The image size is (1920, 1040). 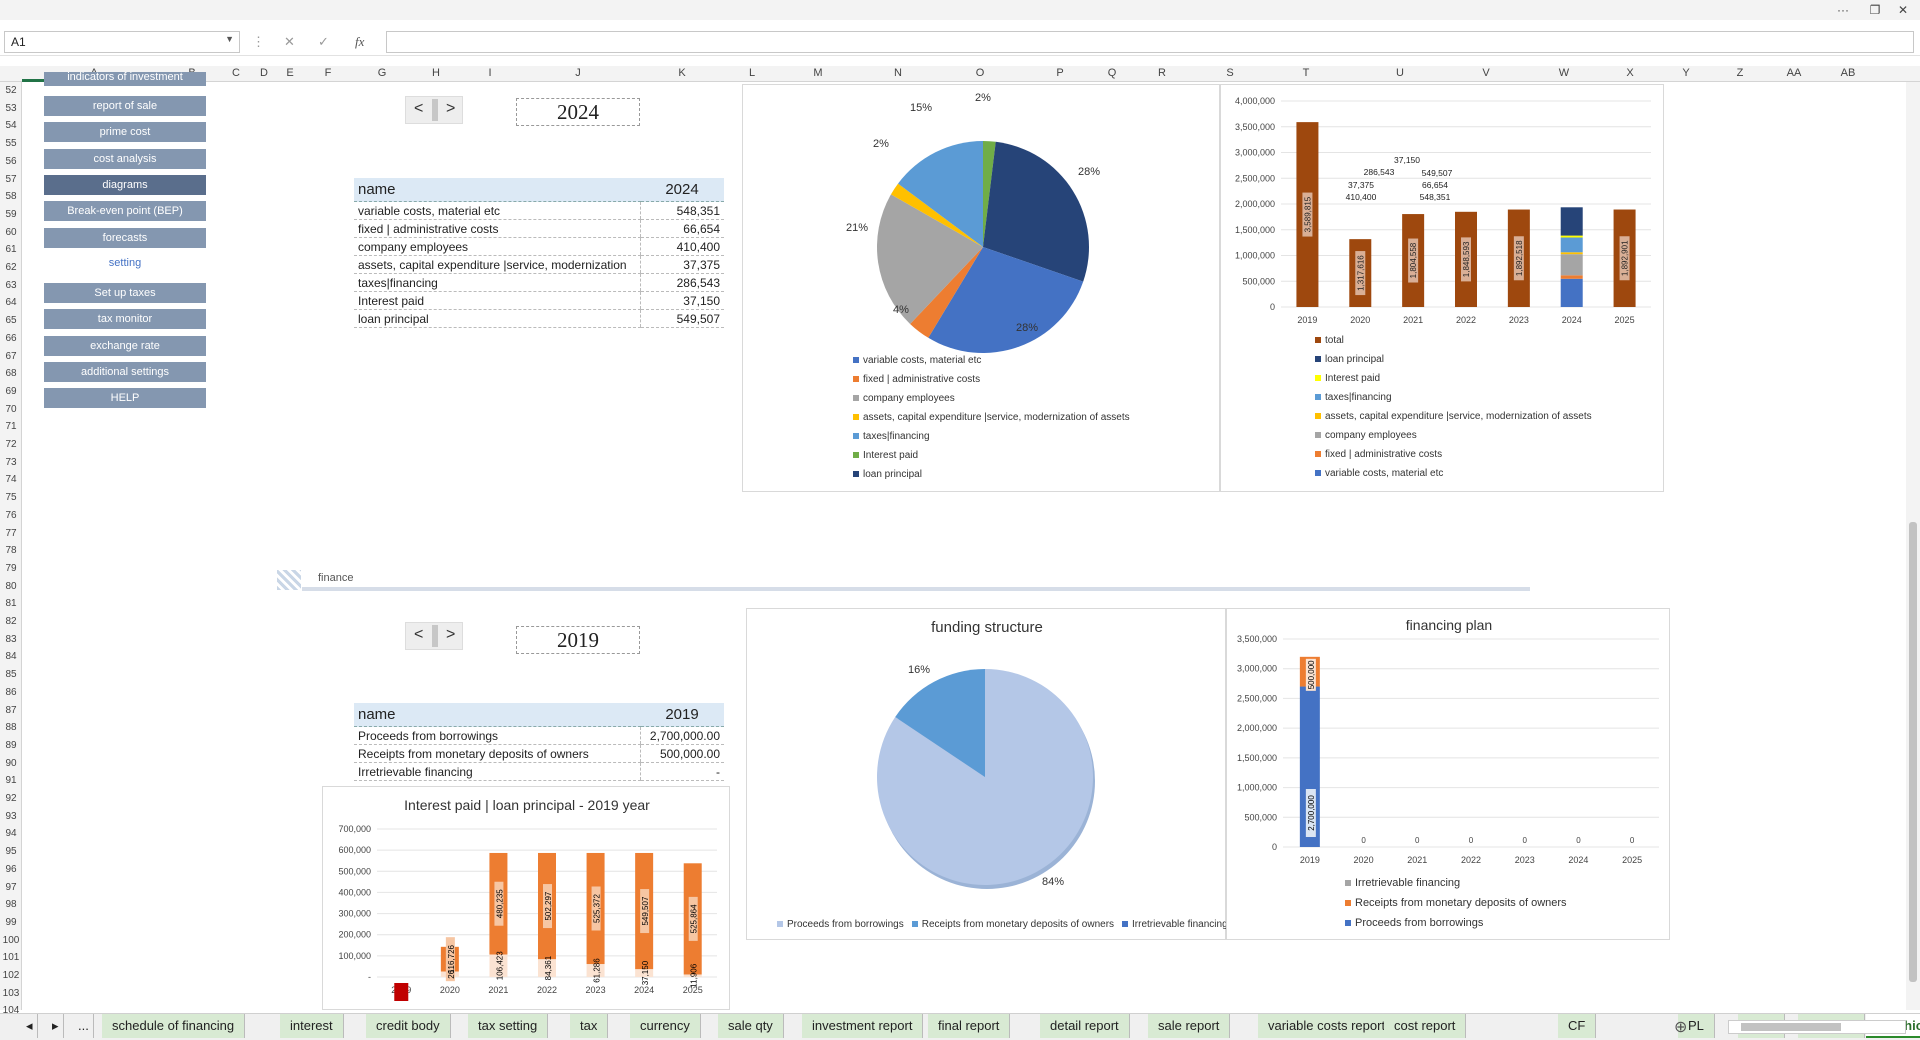 What do you see at coordinates (30, 1026) in the screenshot?
I see `tab-scroll-left: ◂` at bounding box center [30, 1026].